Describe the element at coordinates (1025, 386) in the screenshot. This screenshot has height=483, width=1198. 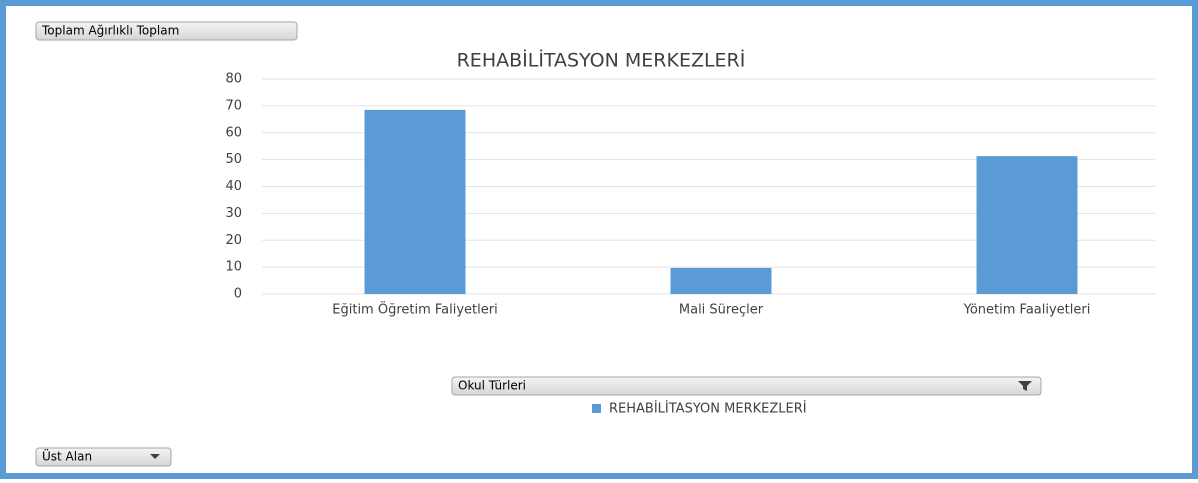
I see `filter-icon` at that location.